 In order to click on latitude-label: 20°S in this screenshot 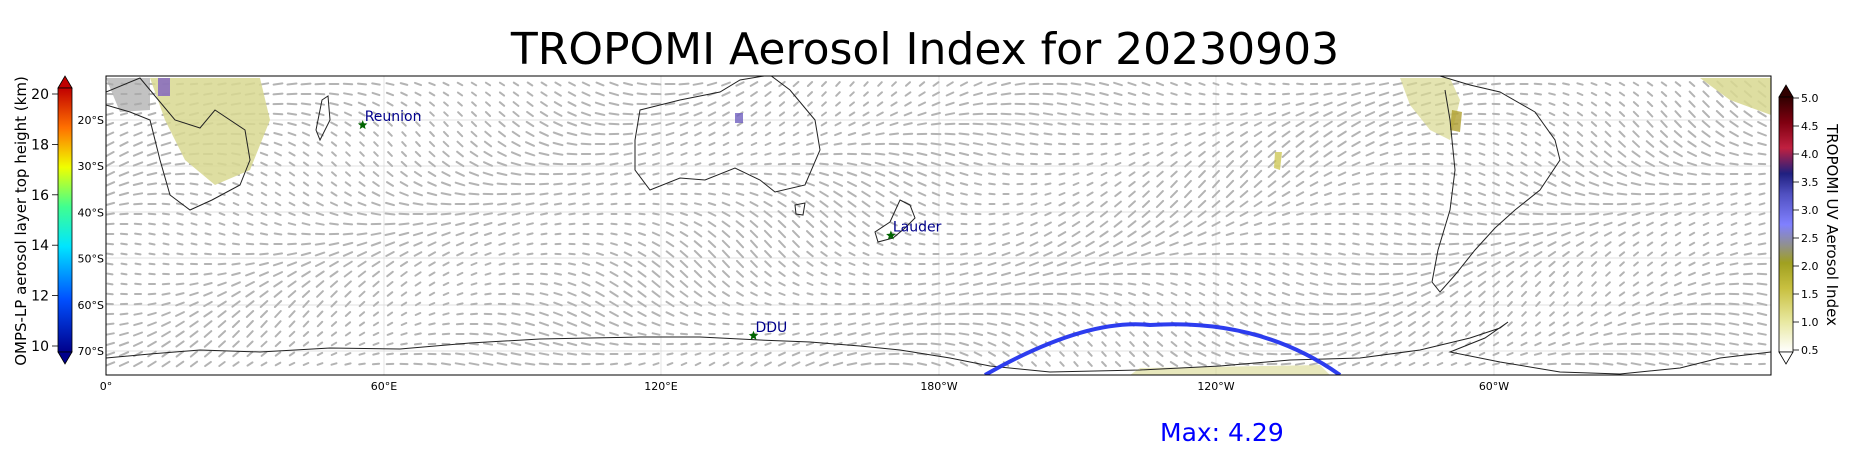, I will do `click(91, 120)`.